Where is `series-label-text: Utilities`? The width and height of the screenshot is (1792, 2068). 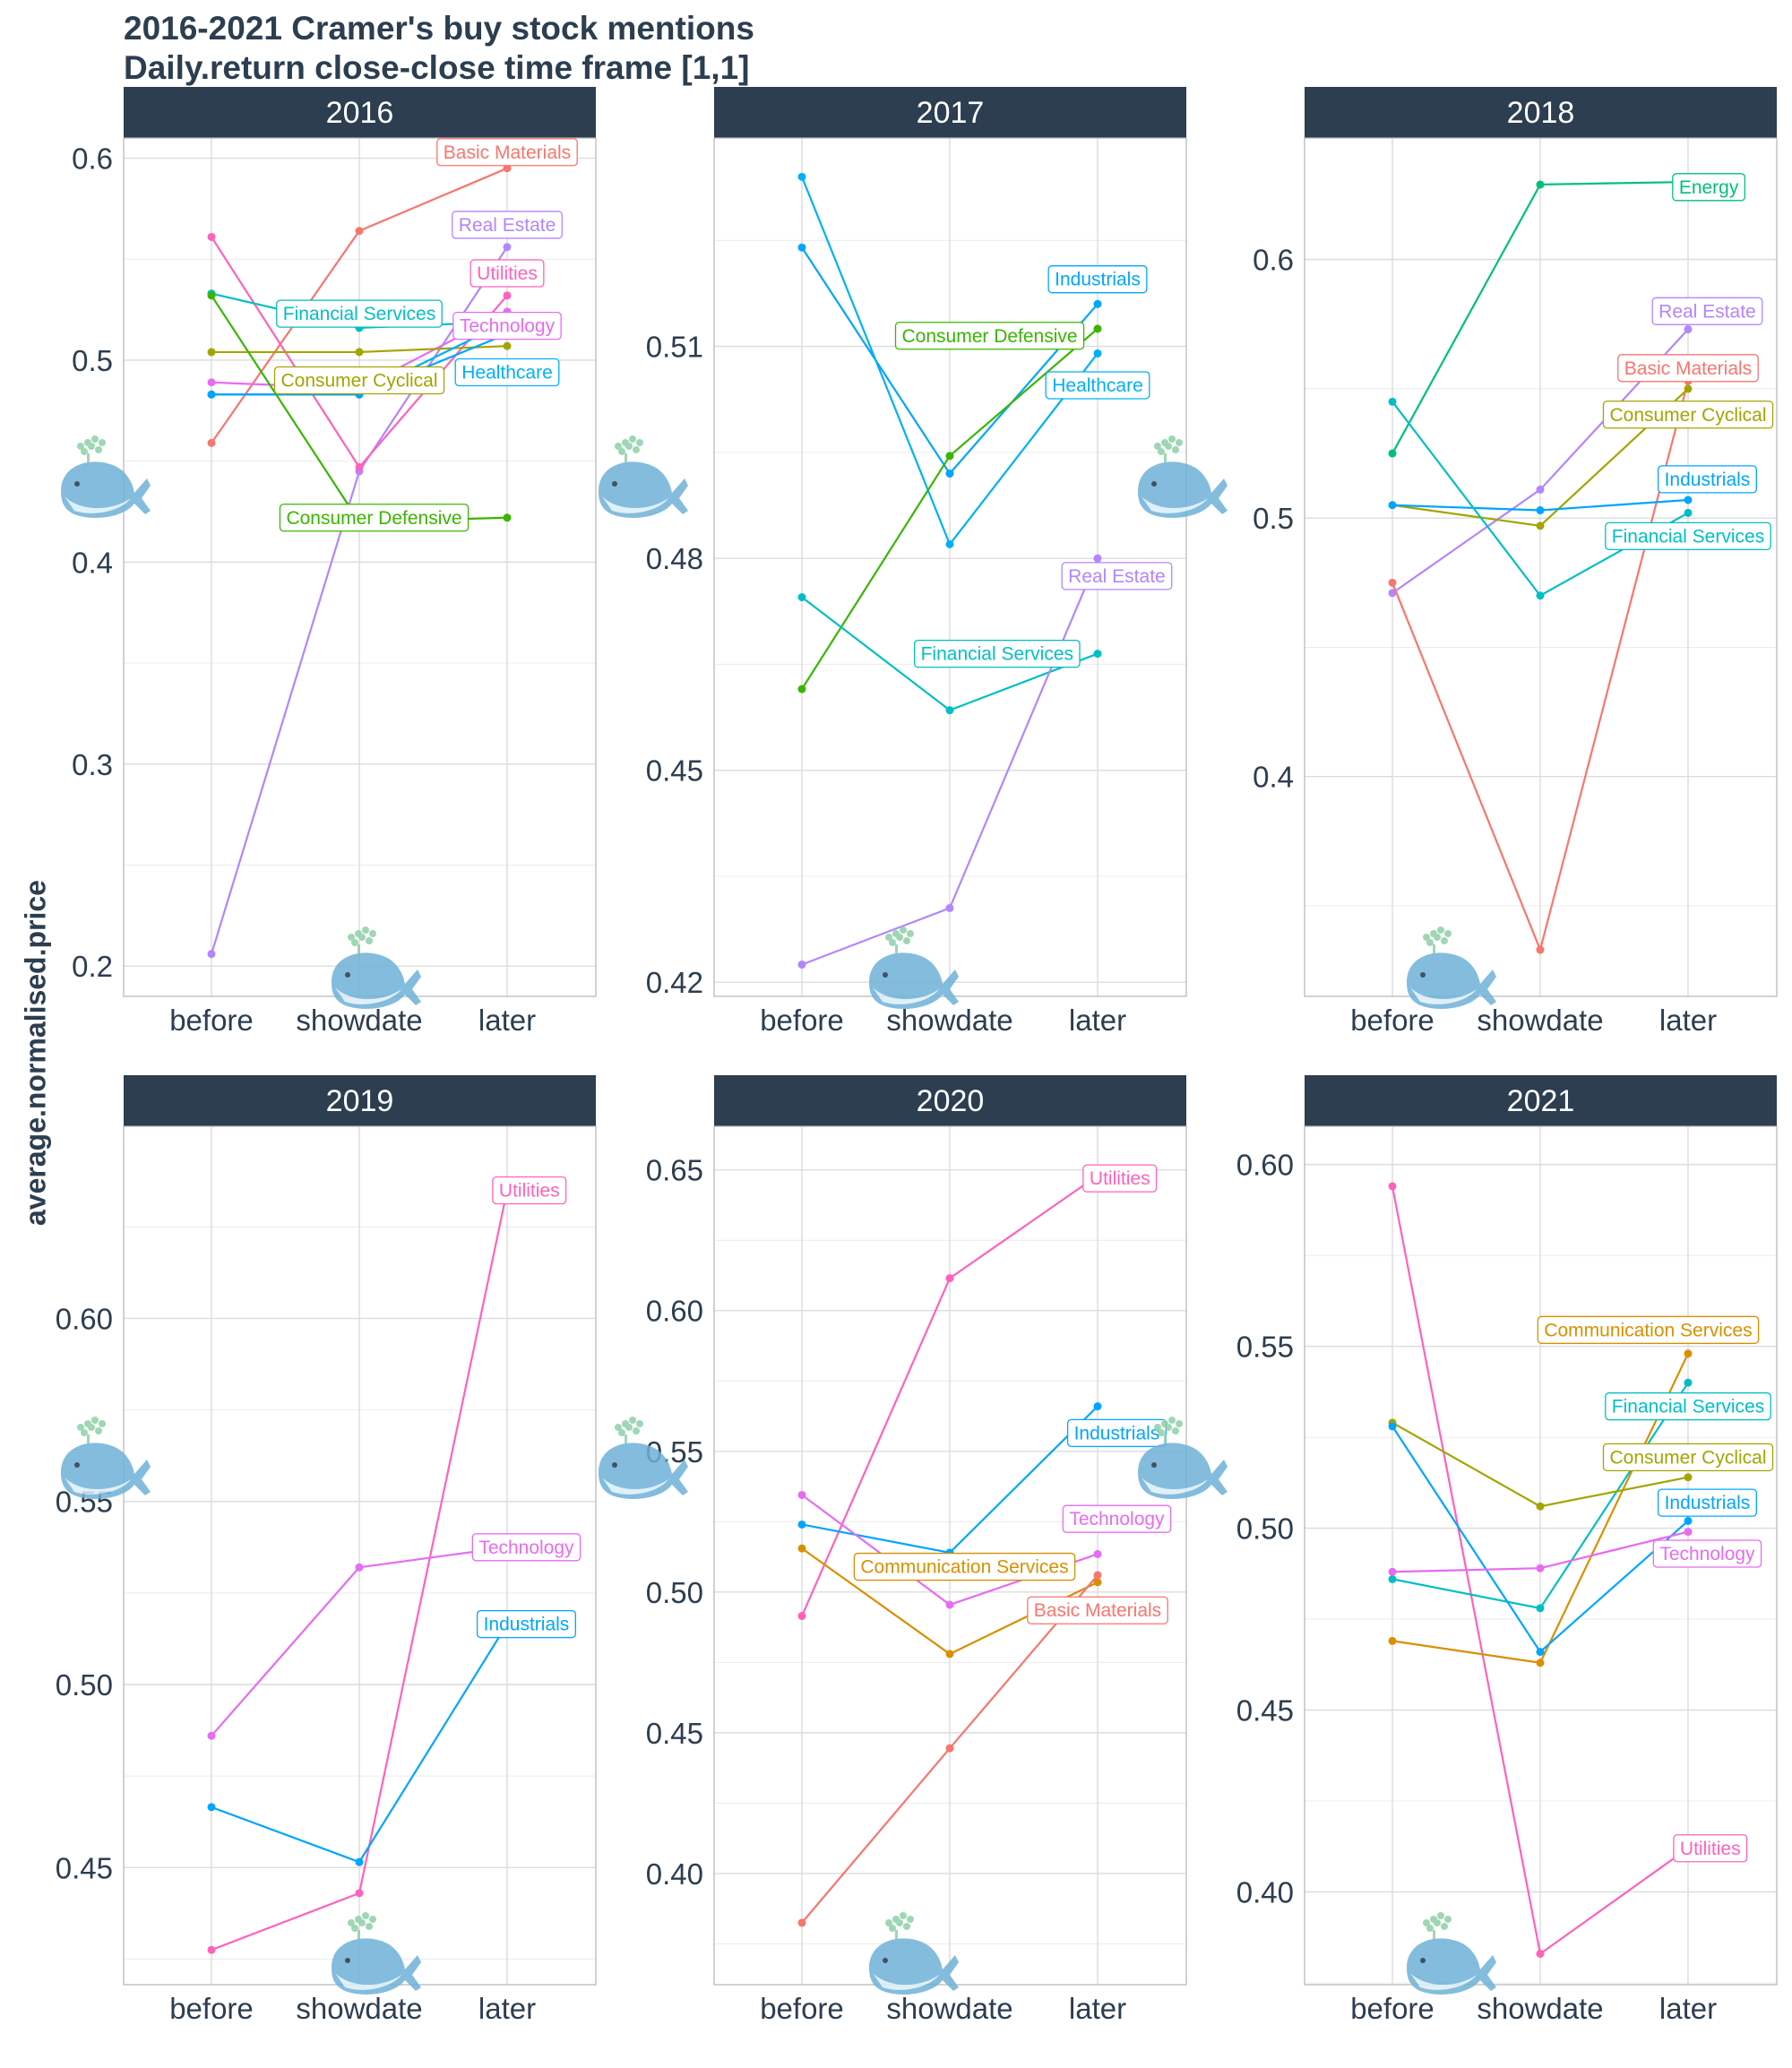 series-label-text: Utilities is located at coordinates (1120, 1178).